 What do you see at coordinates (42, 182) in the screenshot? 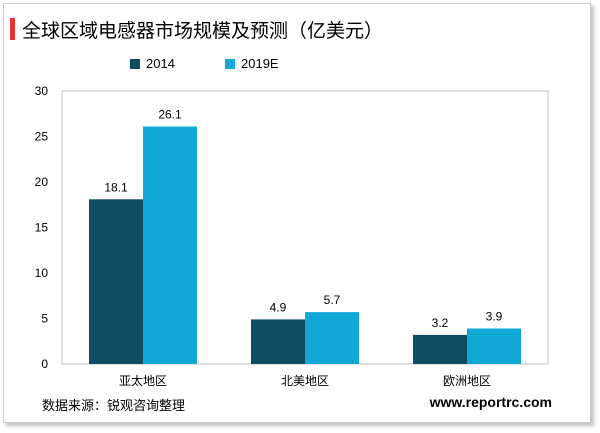
I see `y-tick-label: 20` at bounding box center [42, 182].